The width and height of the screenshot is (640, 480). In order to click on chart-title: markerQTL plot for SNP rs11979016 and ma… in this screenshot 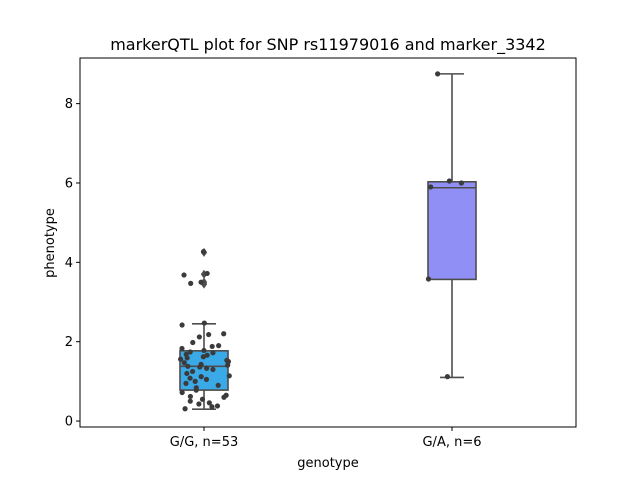, I will do `click(328, 45)`.